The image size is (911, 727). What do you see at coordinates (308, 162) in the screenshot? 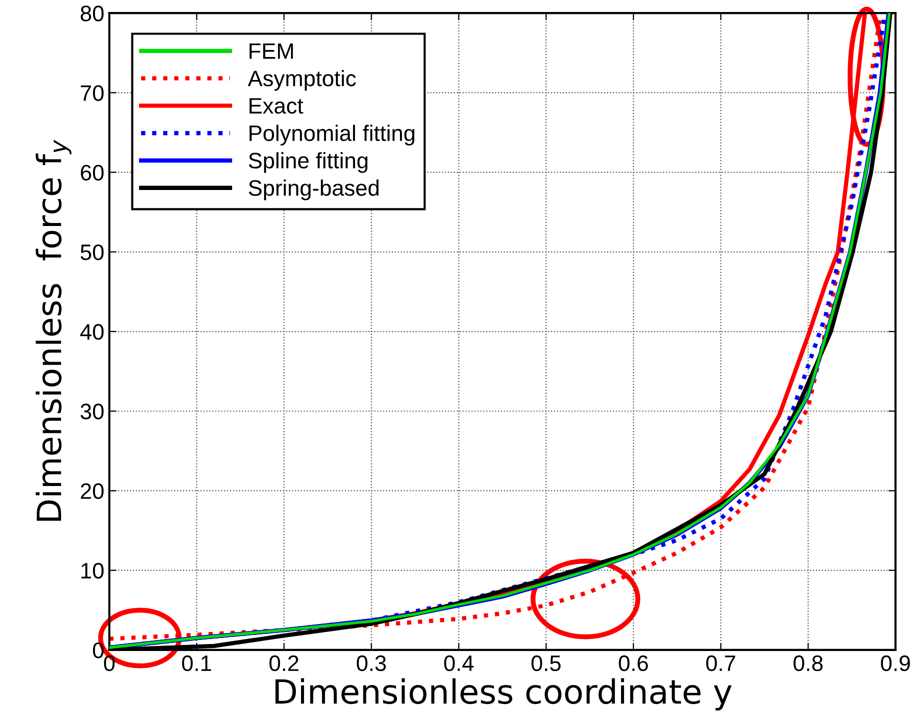
I see `legend-label: Spline fitting` at bounding box center [308, 162].